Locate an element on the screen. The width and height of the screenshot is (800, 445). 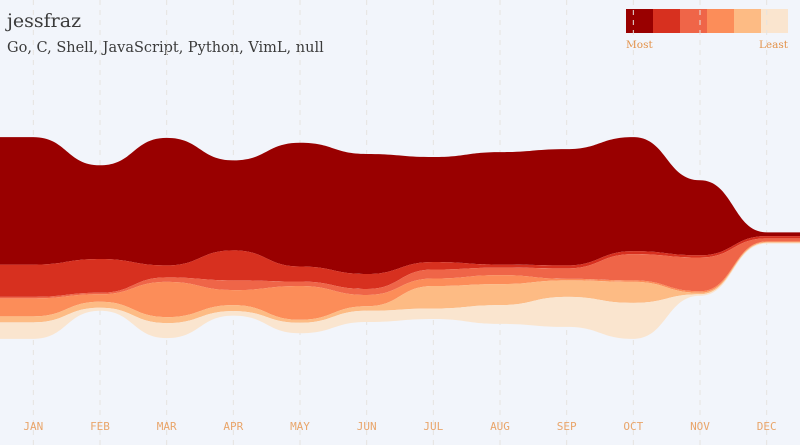
month-label-oct: OCT is located at coordinates (633, 426).